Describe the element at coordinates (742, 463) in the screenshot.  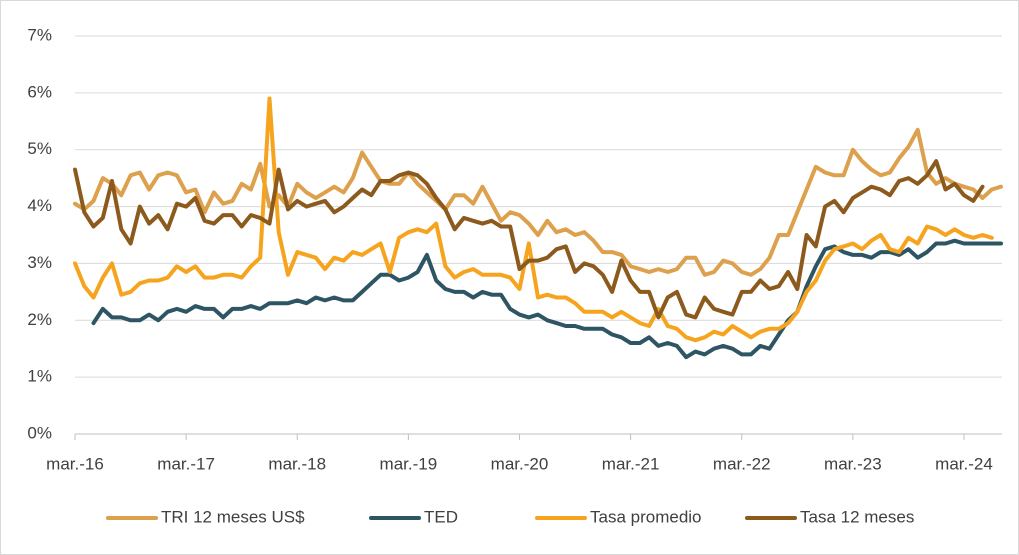
I see `x-tick-label: mar.-22` at that location.